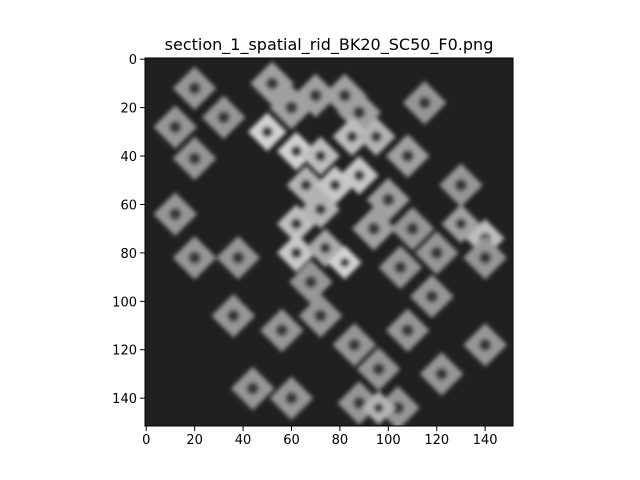 Image resolution: width=640 pixels, height=480 pixels. What do you see at coordinates (128, 109) in the screenshot?
I see `y-tick-label: 20` at bounding box center [128, 109].